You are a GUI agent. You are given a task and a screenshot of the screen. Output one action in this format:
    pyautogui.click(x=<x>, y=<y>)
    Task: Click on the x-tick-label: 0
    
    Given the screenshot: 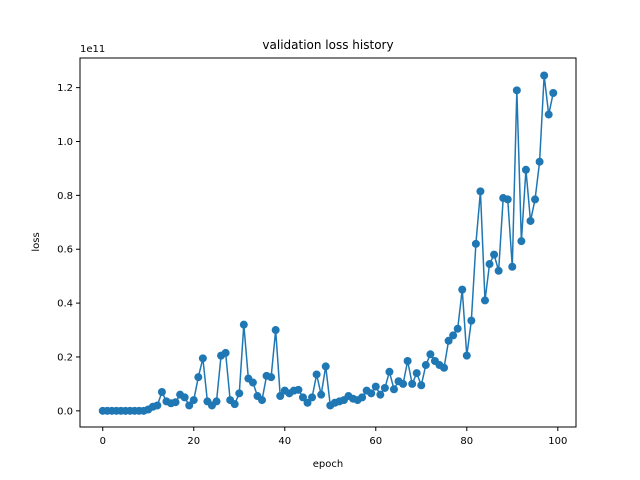 What is the action you would take?
    pyautogui.click(x=103, y=441)
    